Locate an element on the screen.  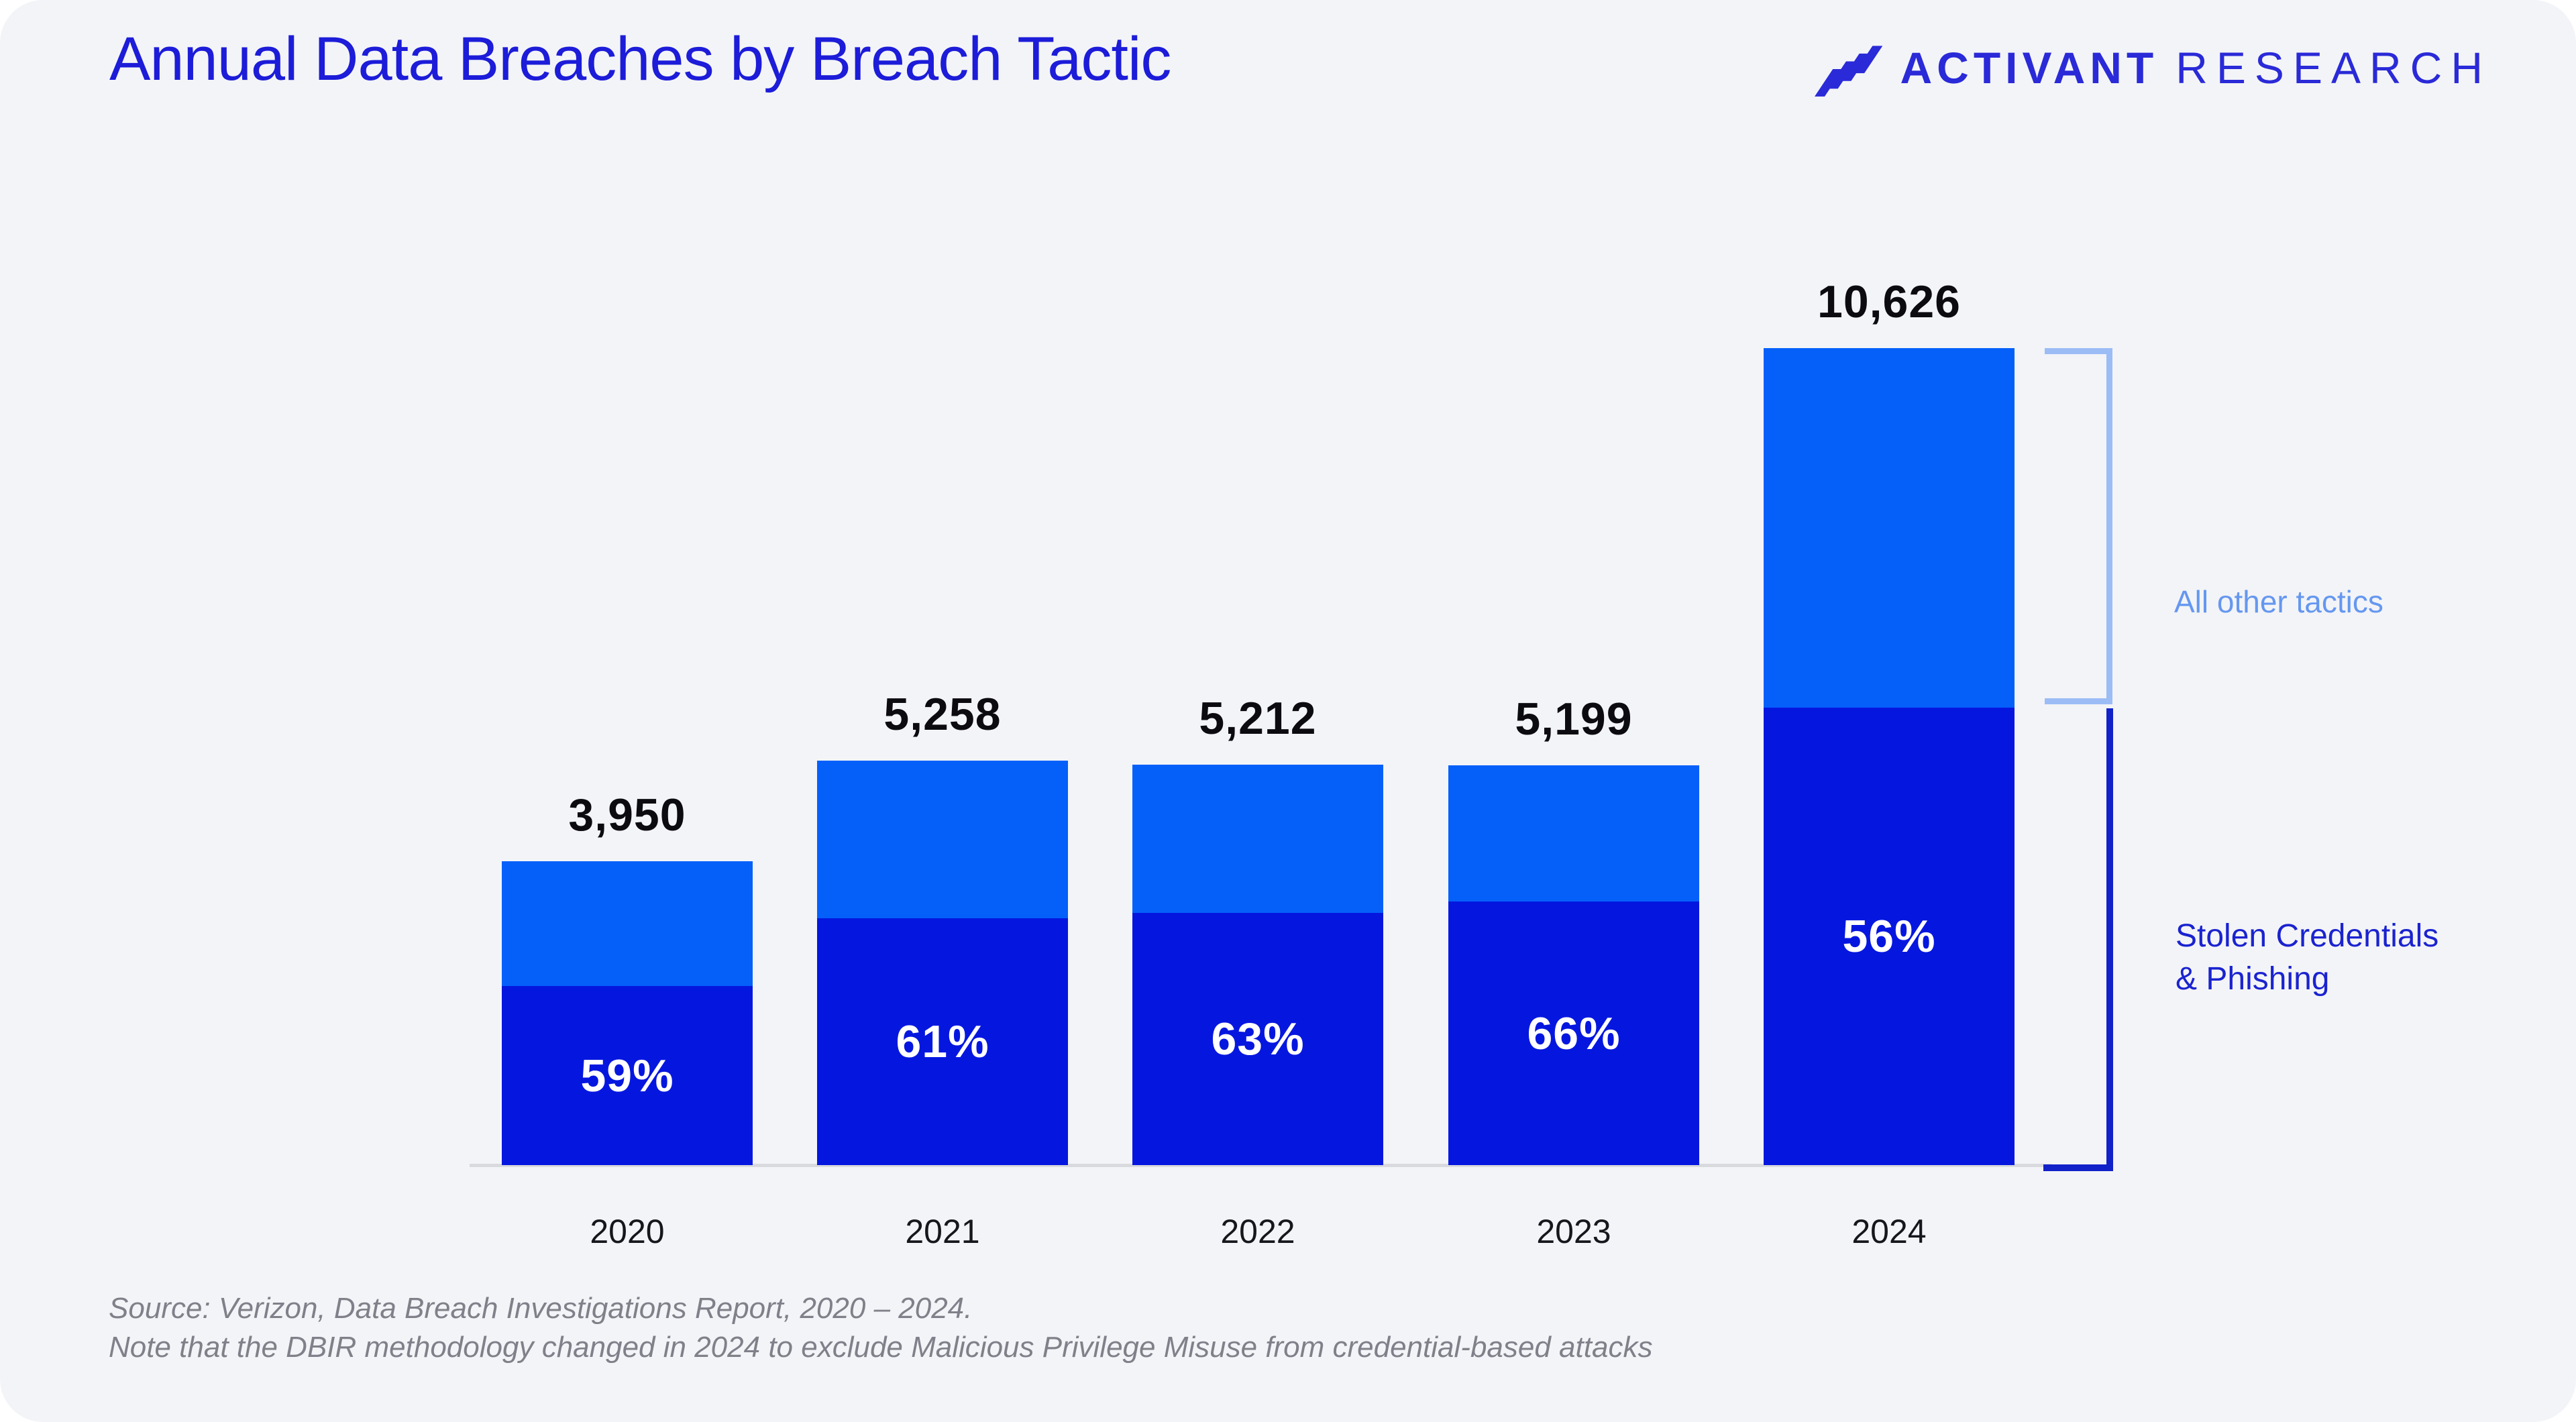
segment-stolen-credentials: 61% is located at coordinates (942, 1042).